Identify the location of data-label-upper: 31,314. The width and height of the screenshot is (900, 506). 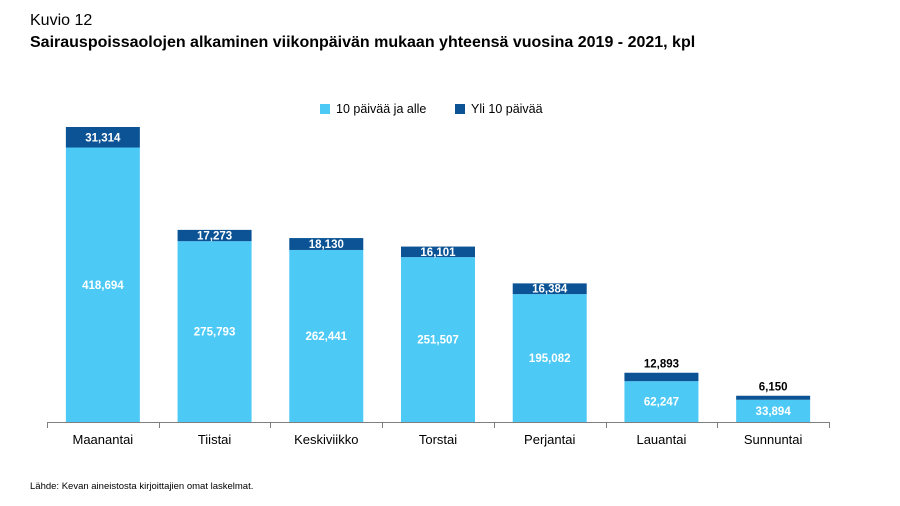
(103, 138).